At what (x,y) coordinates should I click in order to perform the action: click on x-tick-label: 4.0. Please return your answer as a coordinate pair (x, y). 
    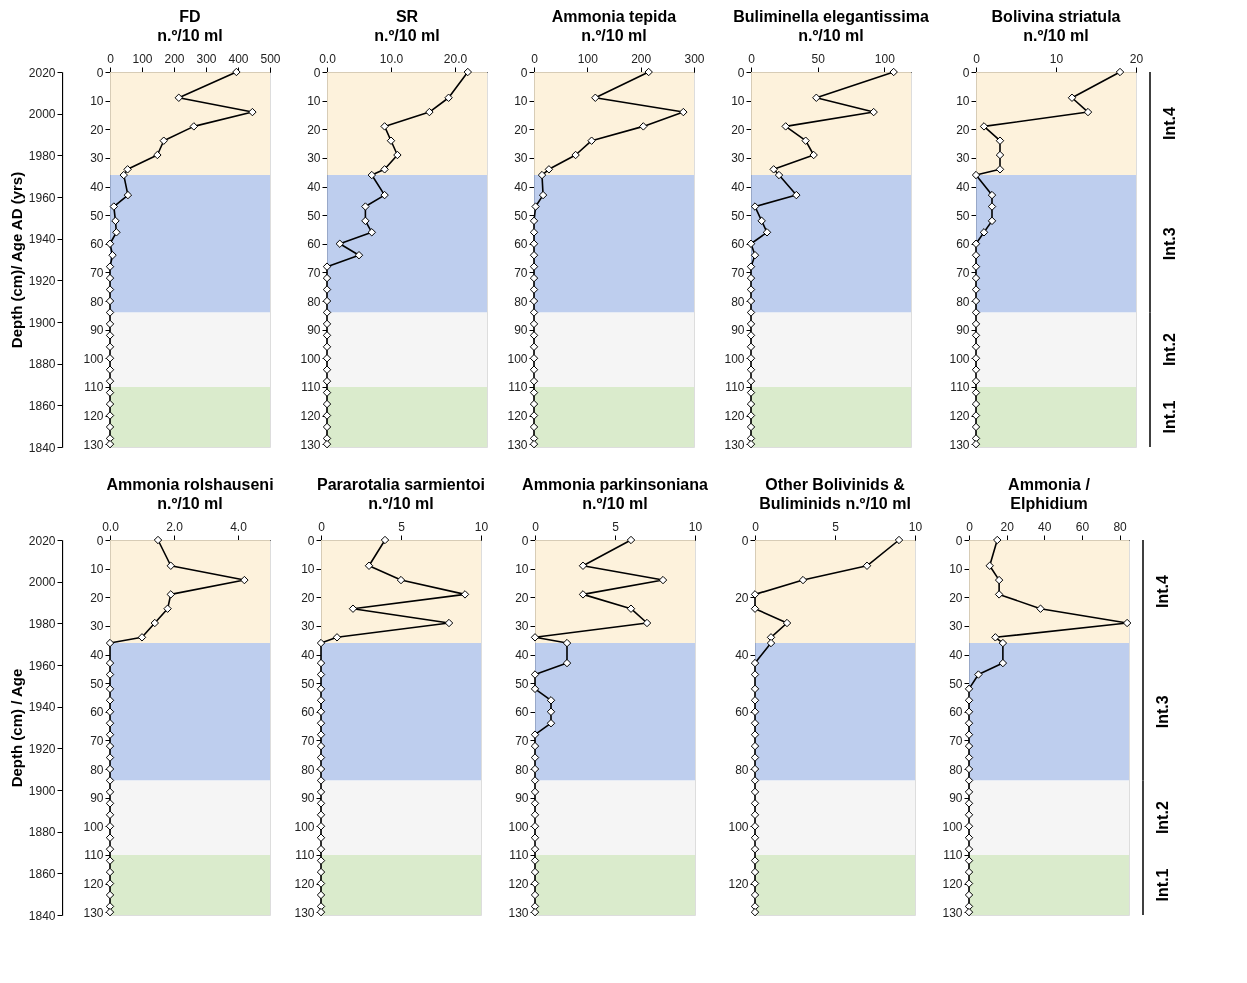
    Looking at the image, I should click on (239, 526).